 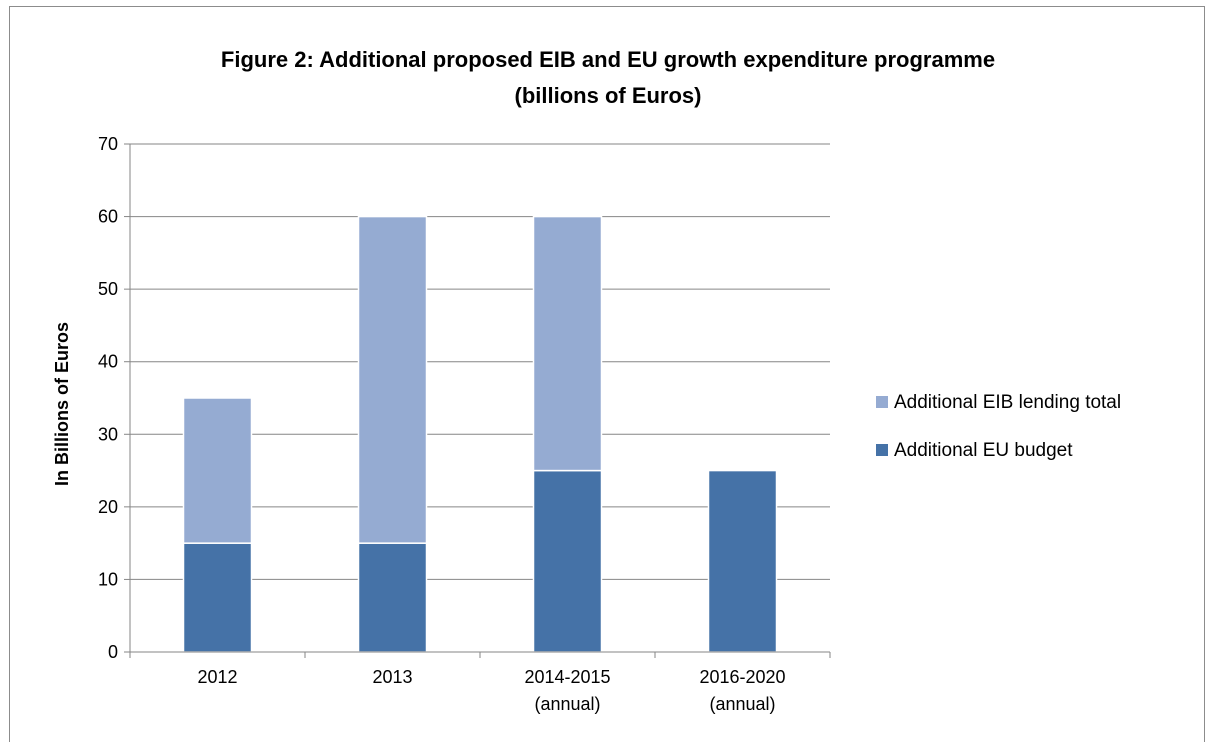 What do you see at coordinates (608, 95) in the screenshot?
I see `chart-title-line-2: (billions of Euros)` at bounding box center [608, 95].